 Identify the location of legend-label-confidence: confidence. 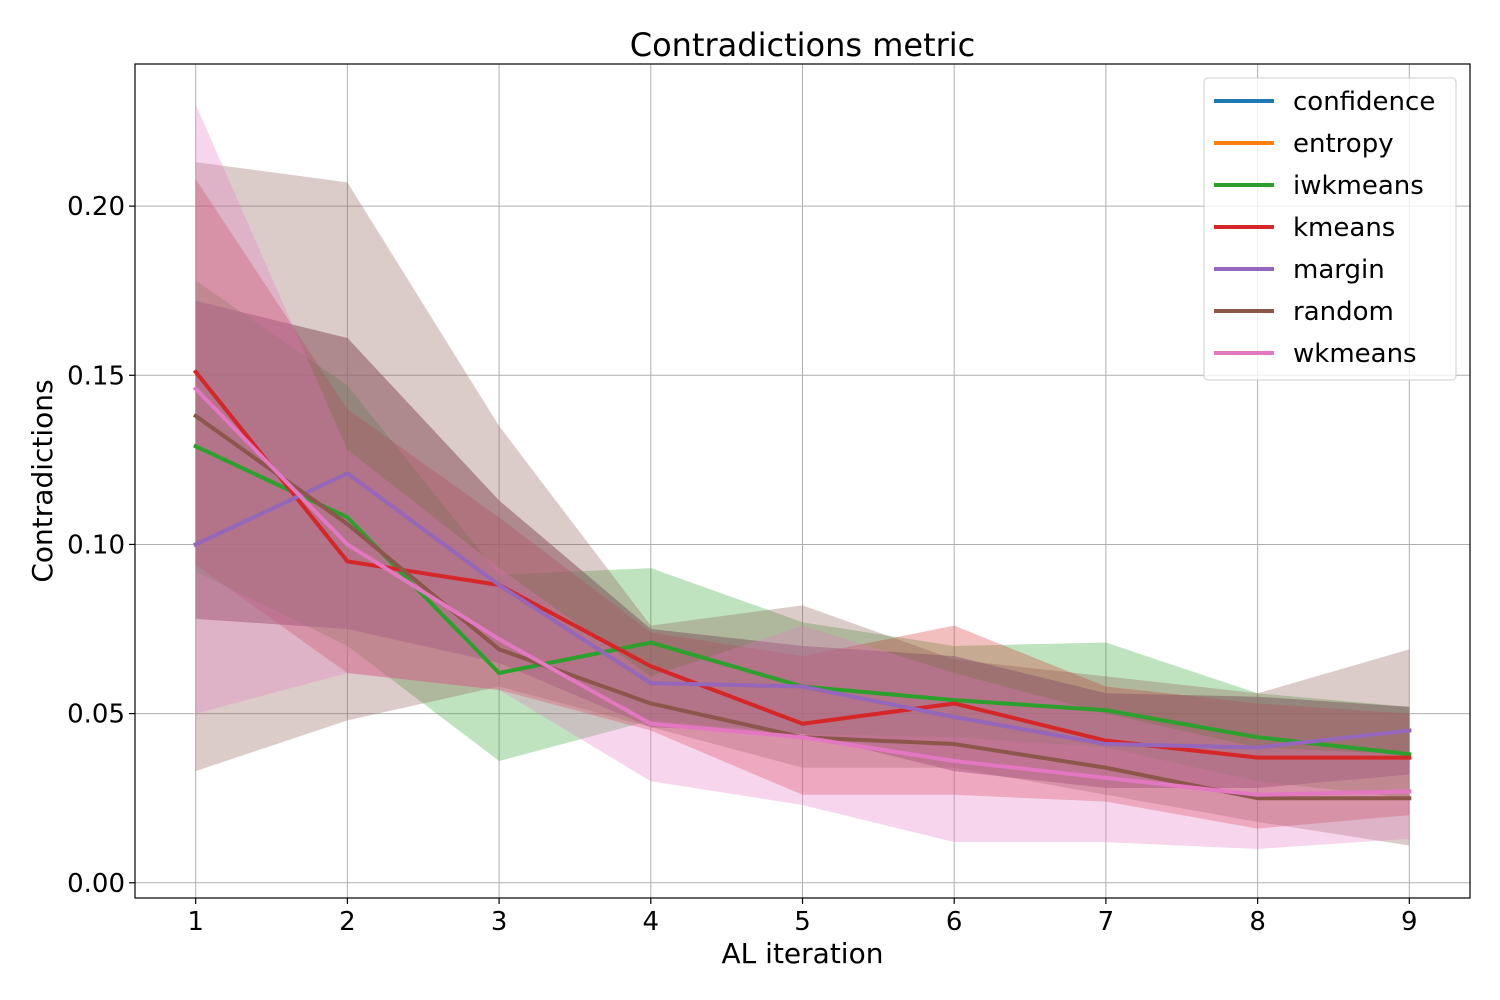
(1364, 102).